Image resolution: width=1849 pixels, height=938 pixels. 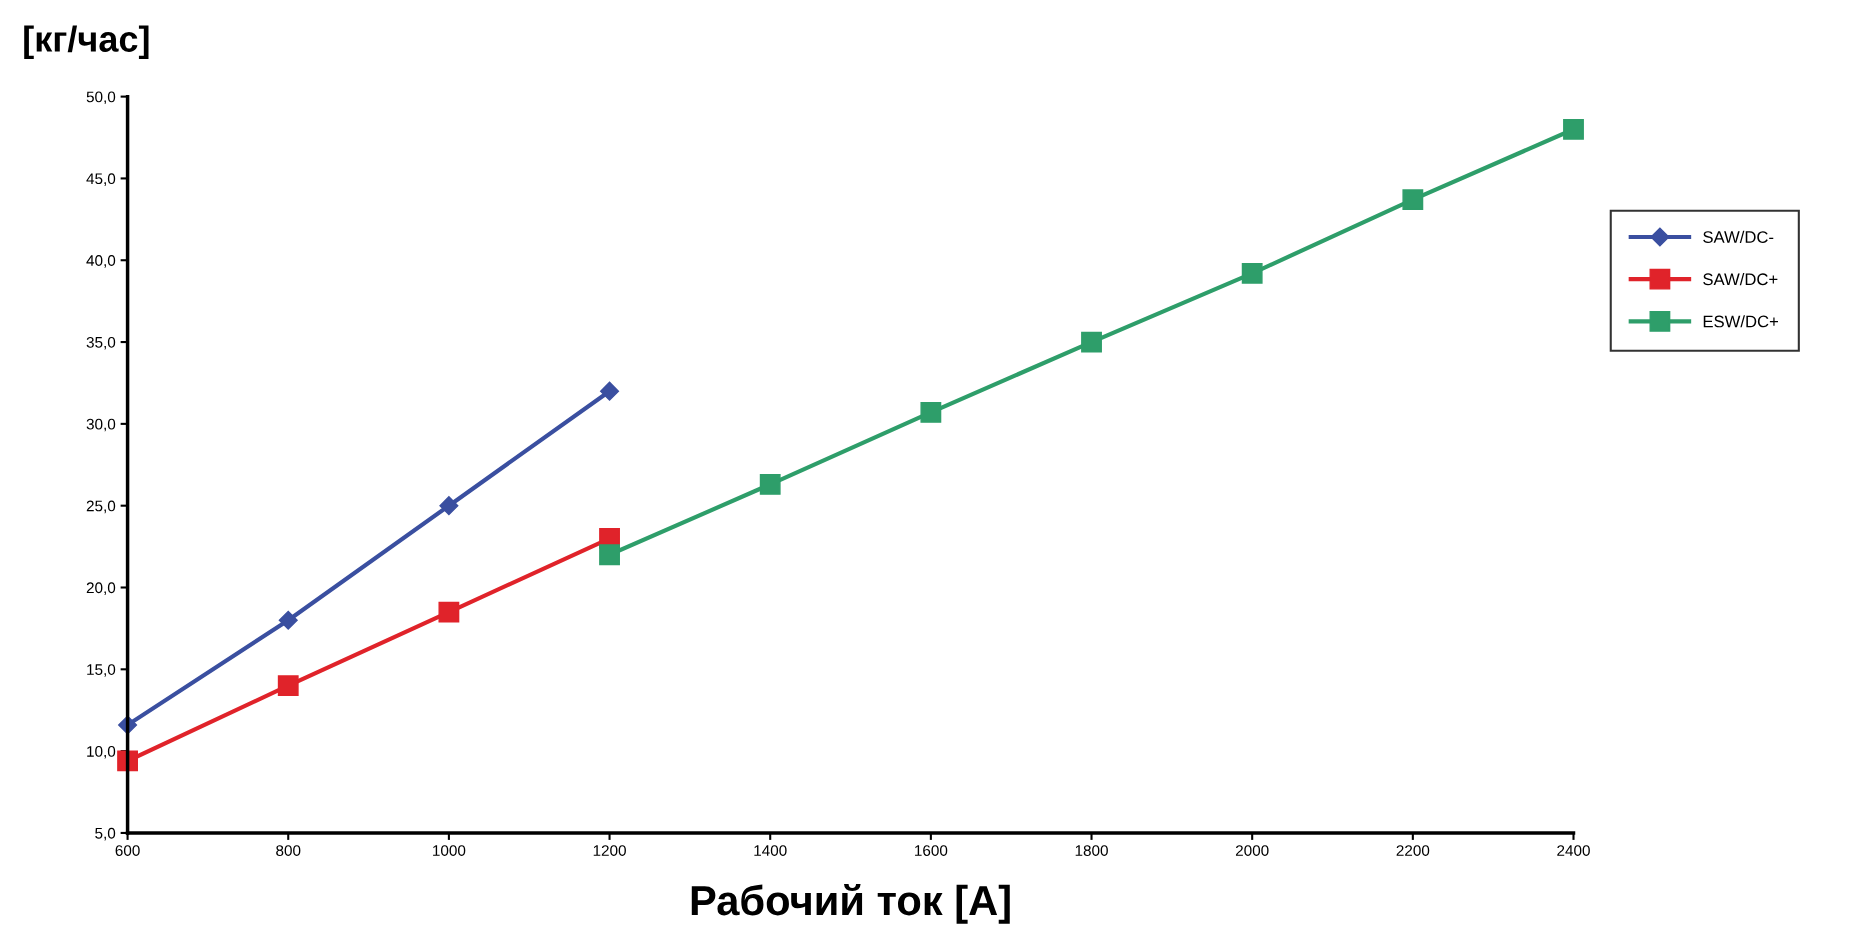 I want to click on legend-label: ESW/DC+, so click(x=1740, y=321).